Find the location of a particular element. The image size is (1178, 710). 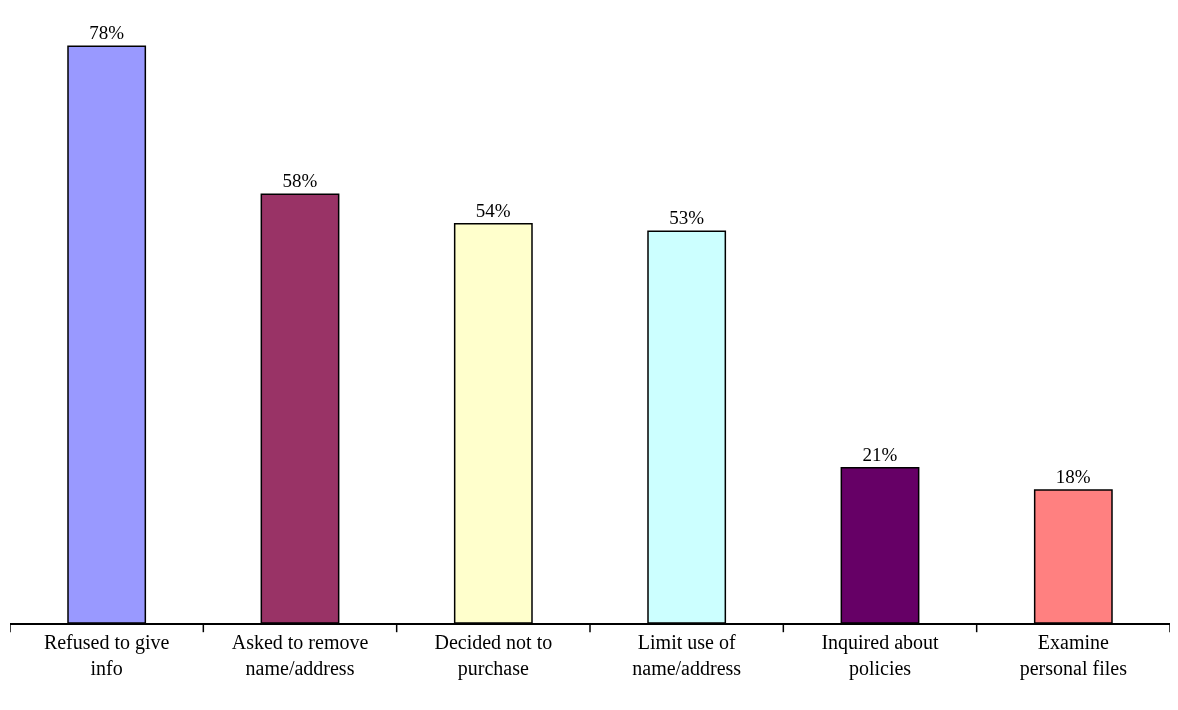

x-tick-label: Refused to give info is located at coordinates (106, 654).